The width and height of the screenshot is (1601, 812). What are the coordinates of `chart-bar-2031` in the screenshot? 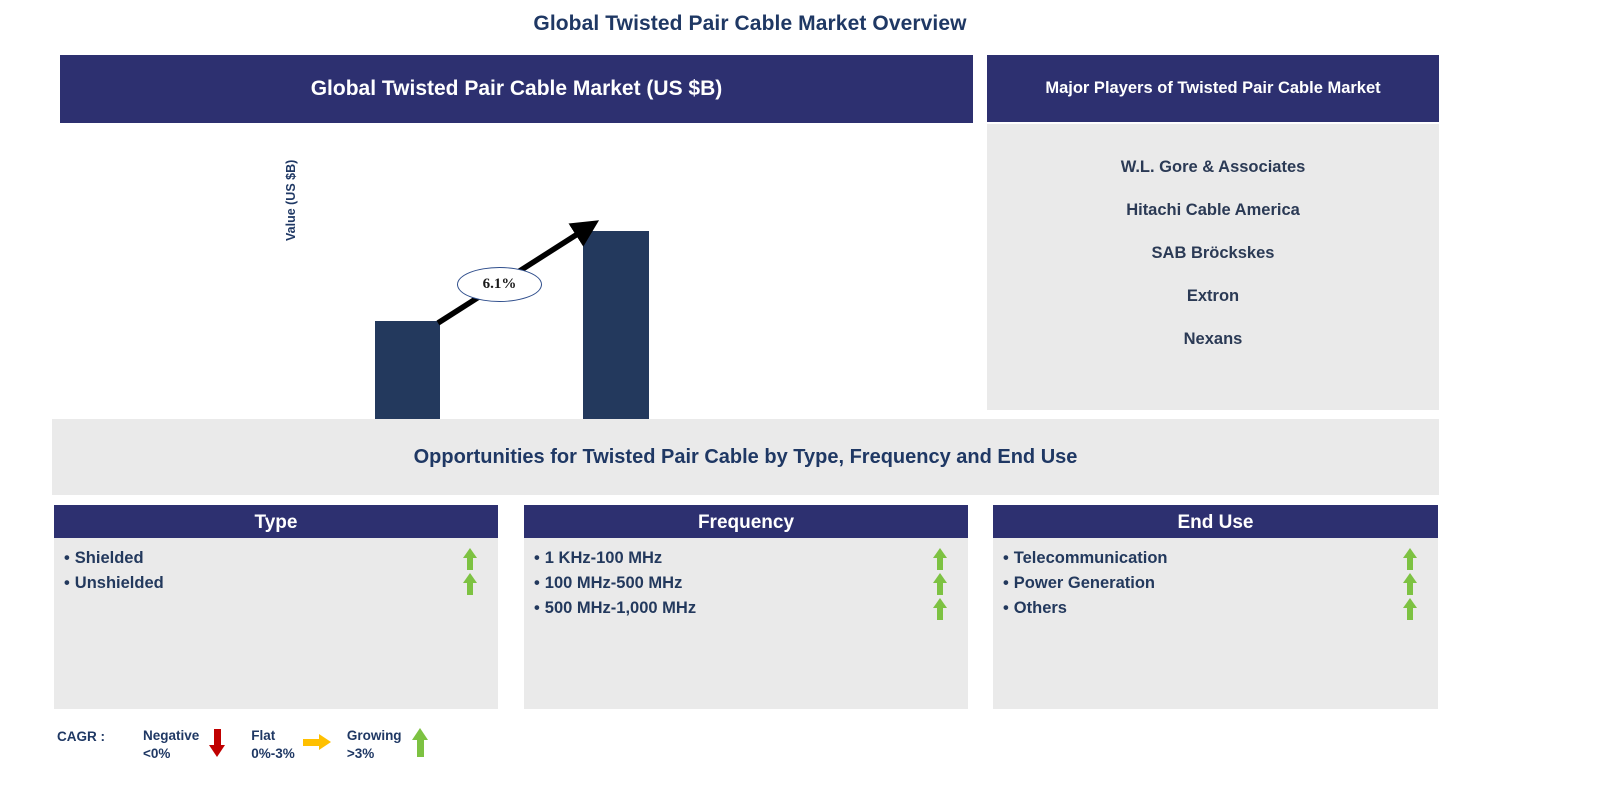 It's located at (616, 338).